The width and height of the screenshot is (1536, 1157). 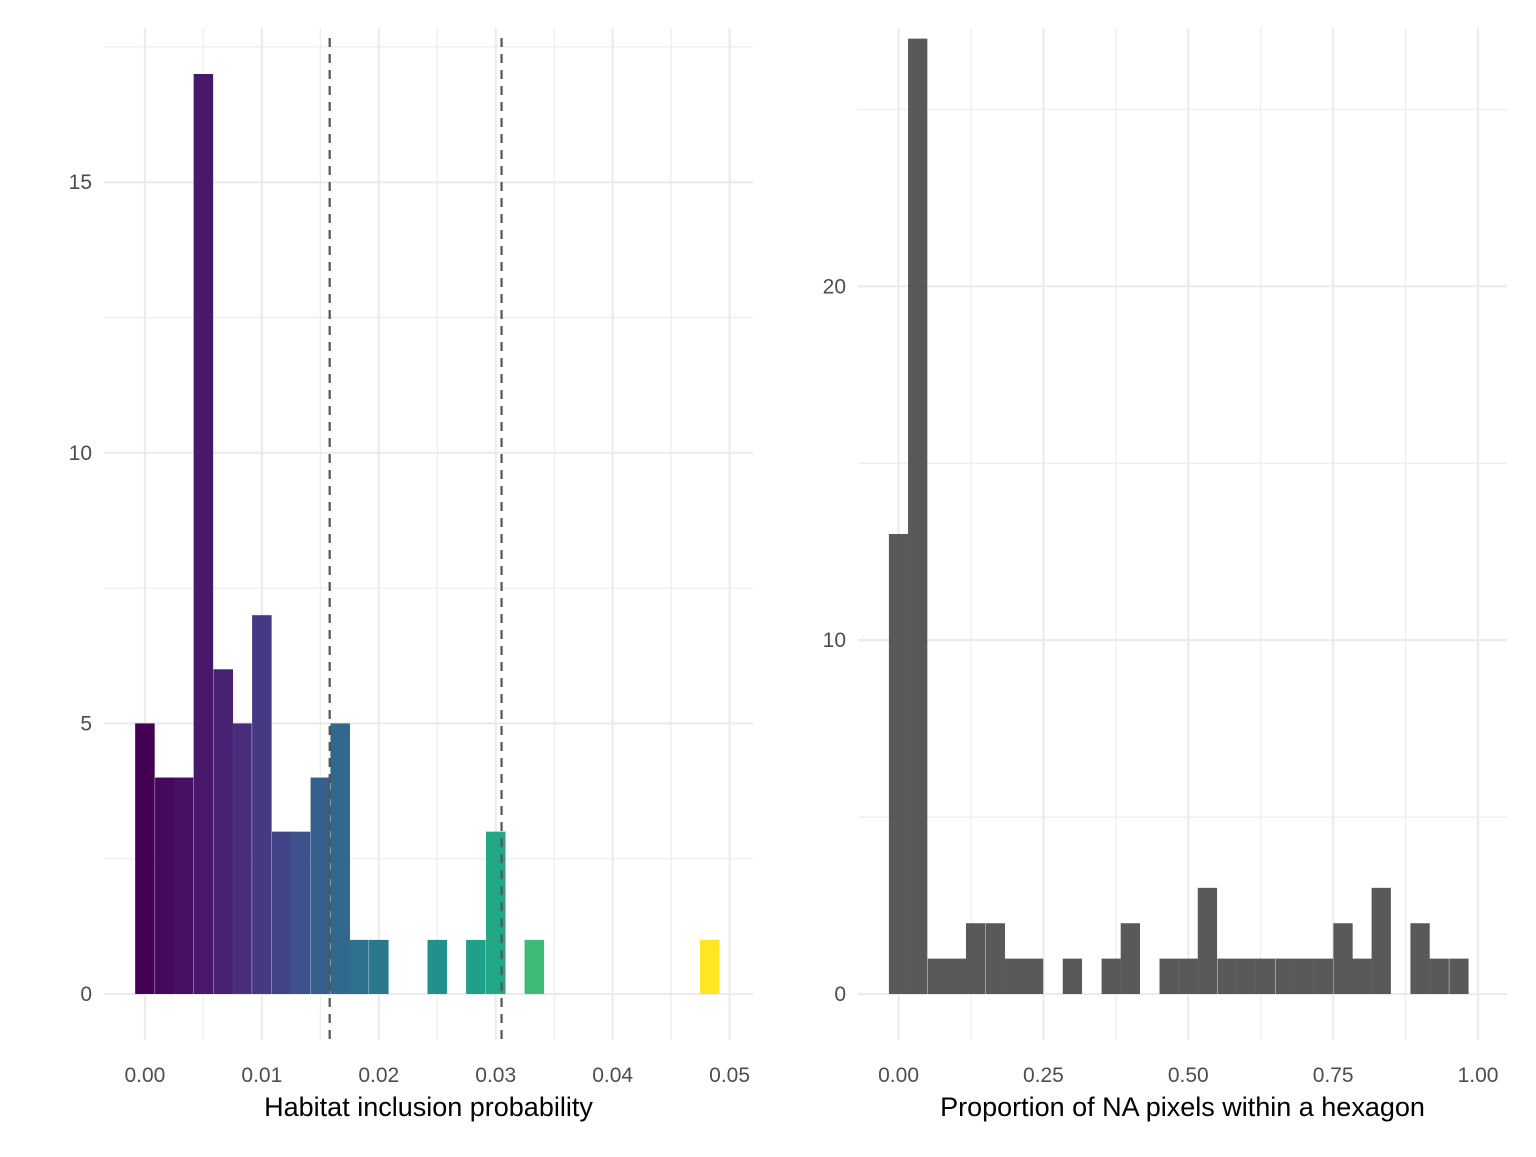 I want to click on x-axis-title: Habitat inclusion probability, so click(x=428, y=1107).